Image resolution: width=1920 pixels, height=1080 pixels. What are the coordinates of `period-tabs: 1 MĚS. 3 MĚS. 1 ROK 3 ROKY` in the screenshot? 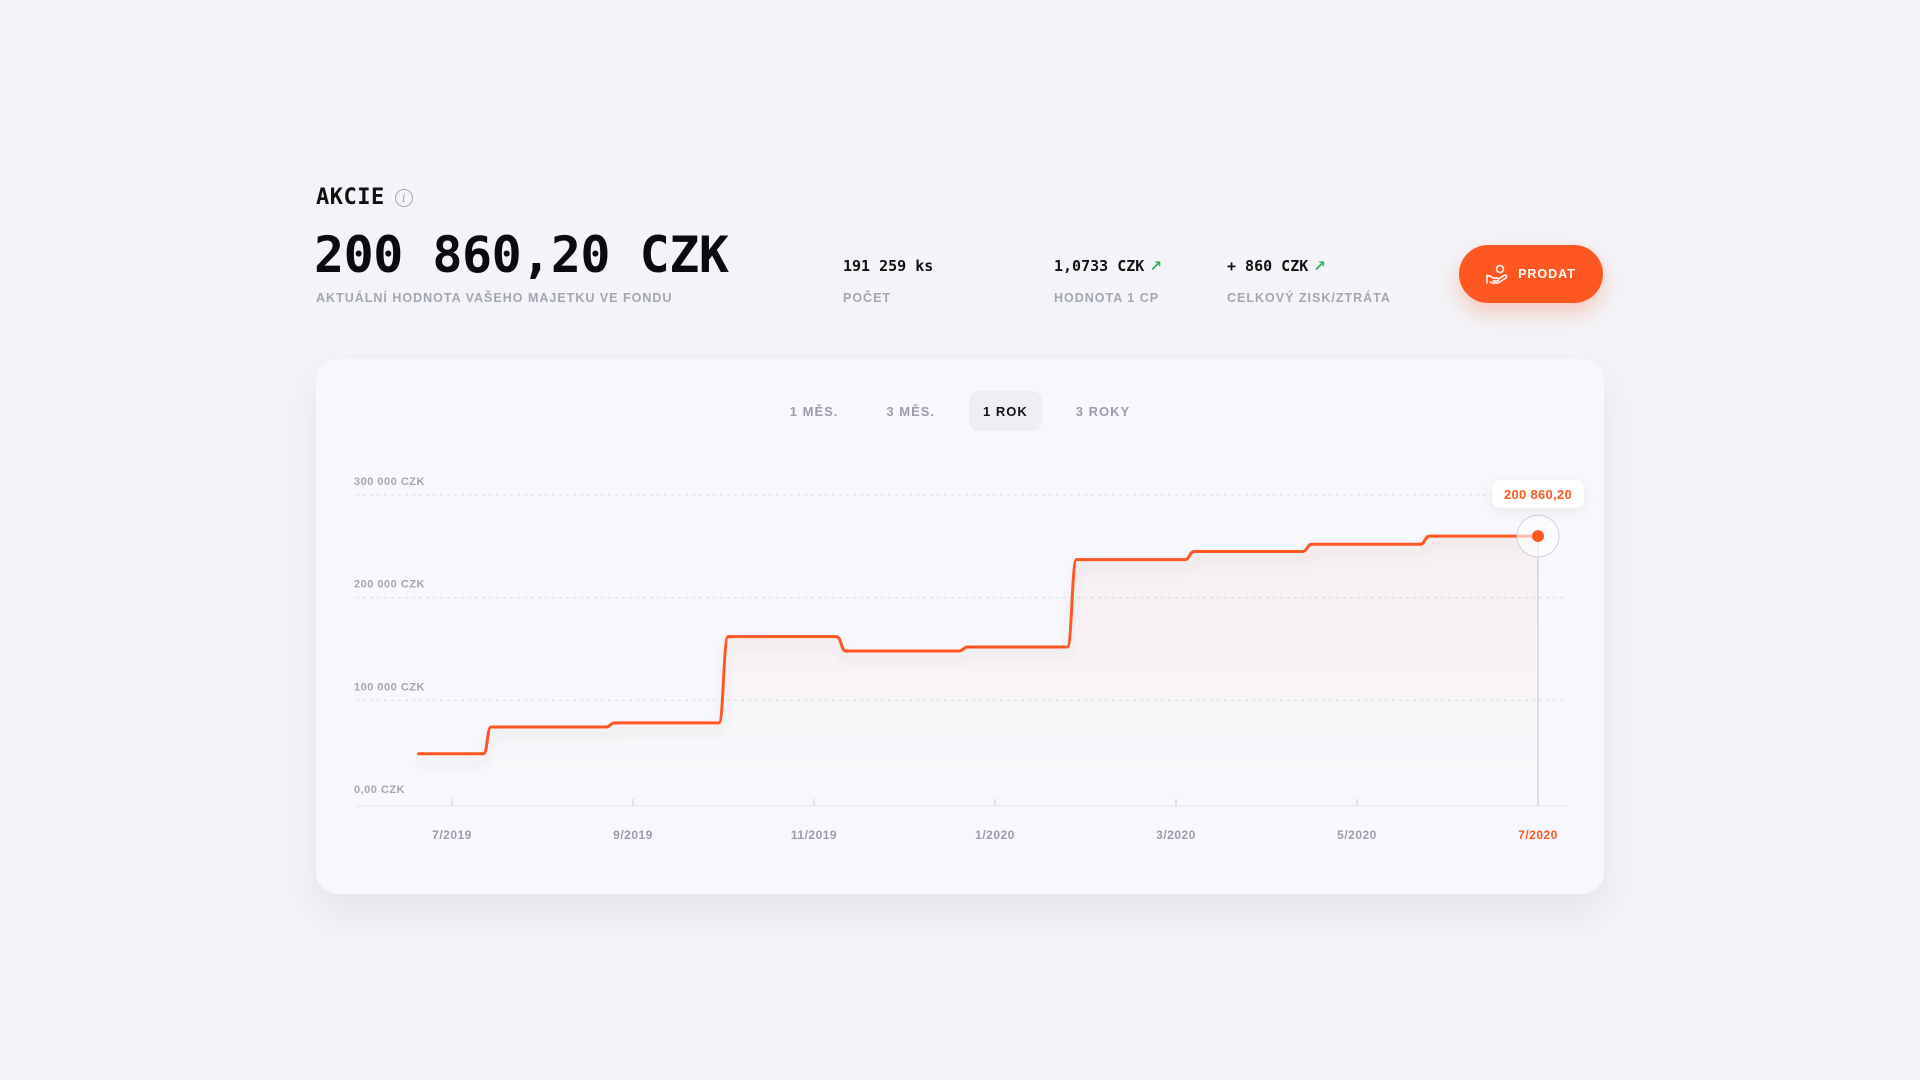 It's located at (960, 411).